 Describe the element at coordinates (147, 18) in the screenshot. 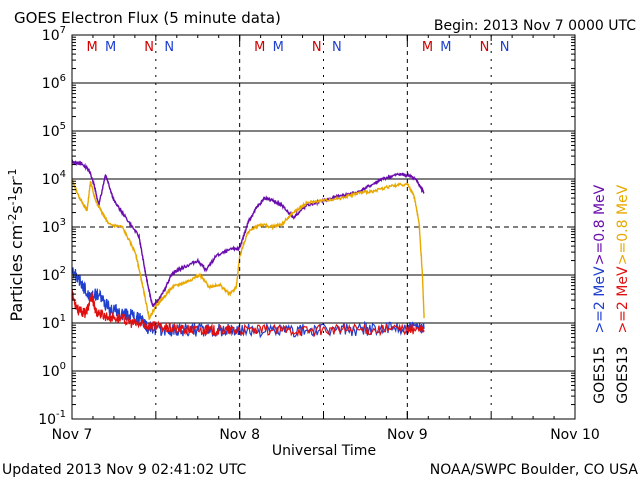

I see `chart-title: GOES Electron Flux (5 minute data)` at that location.